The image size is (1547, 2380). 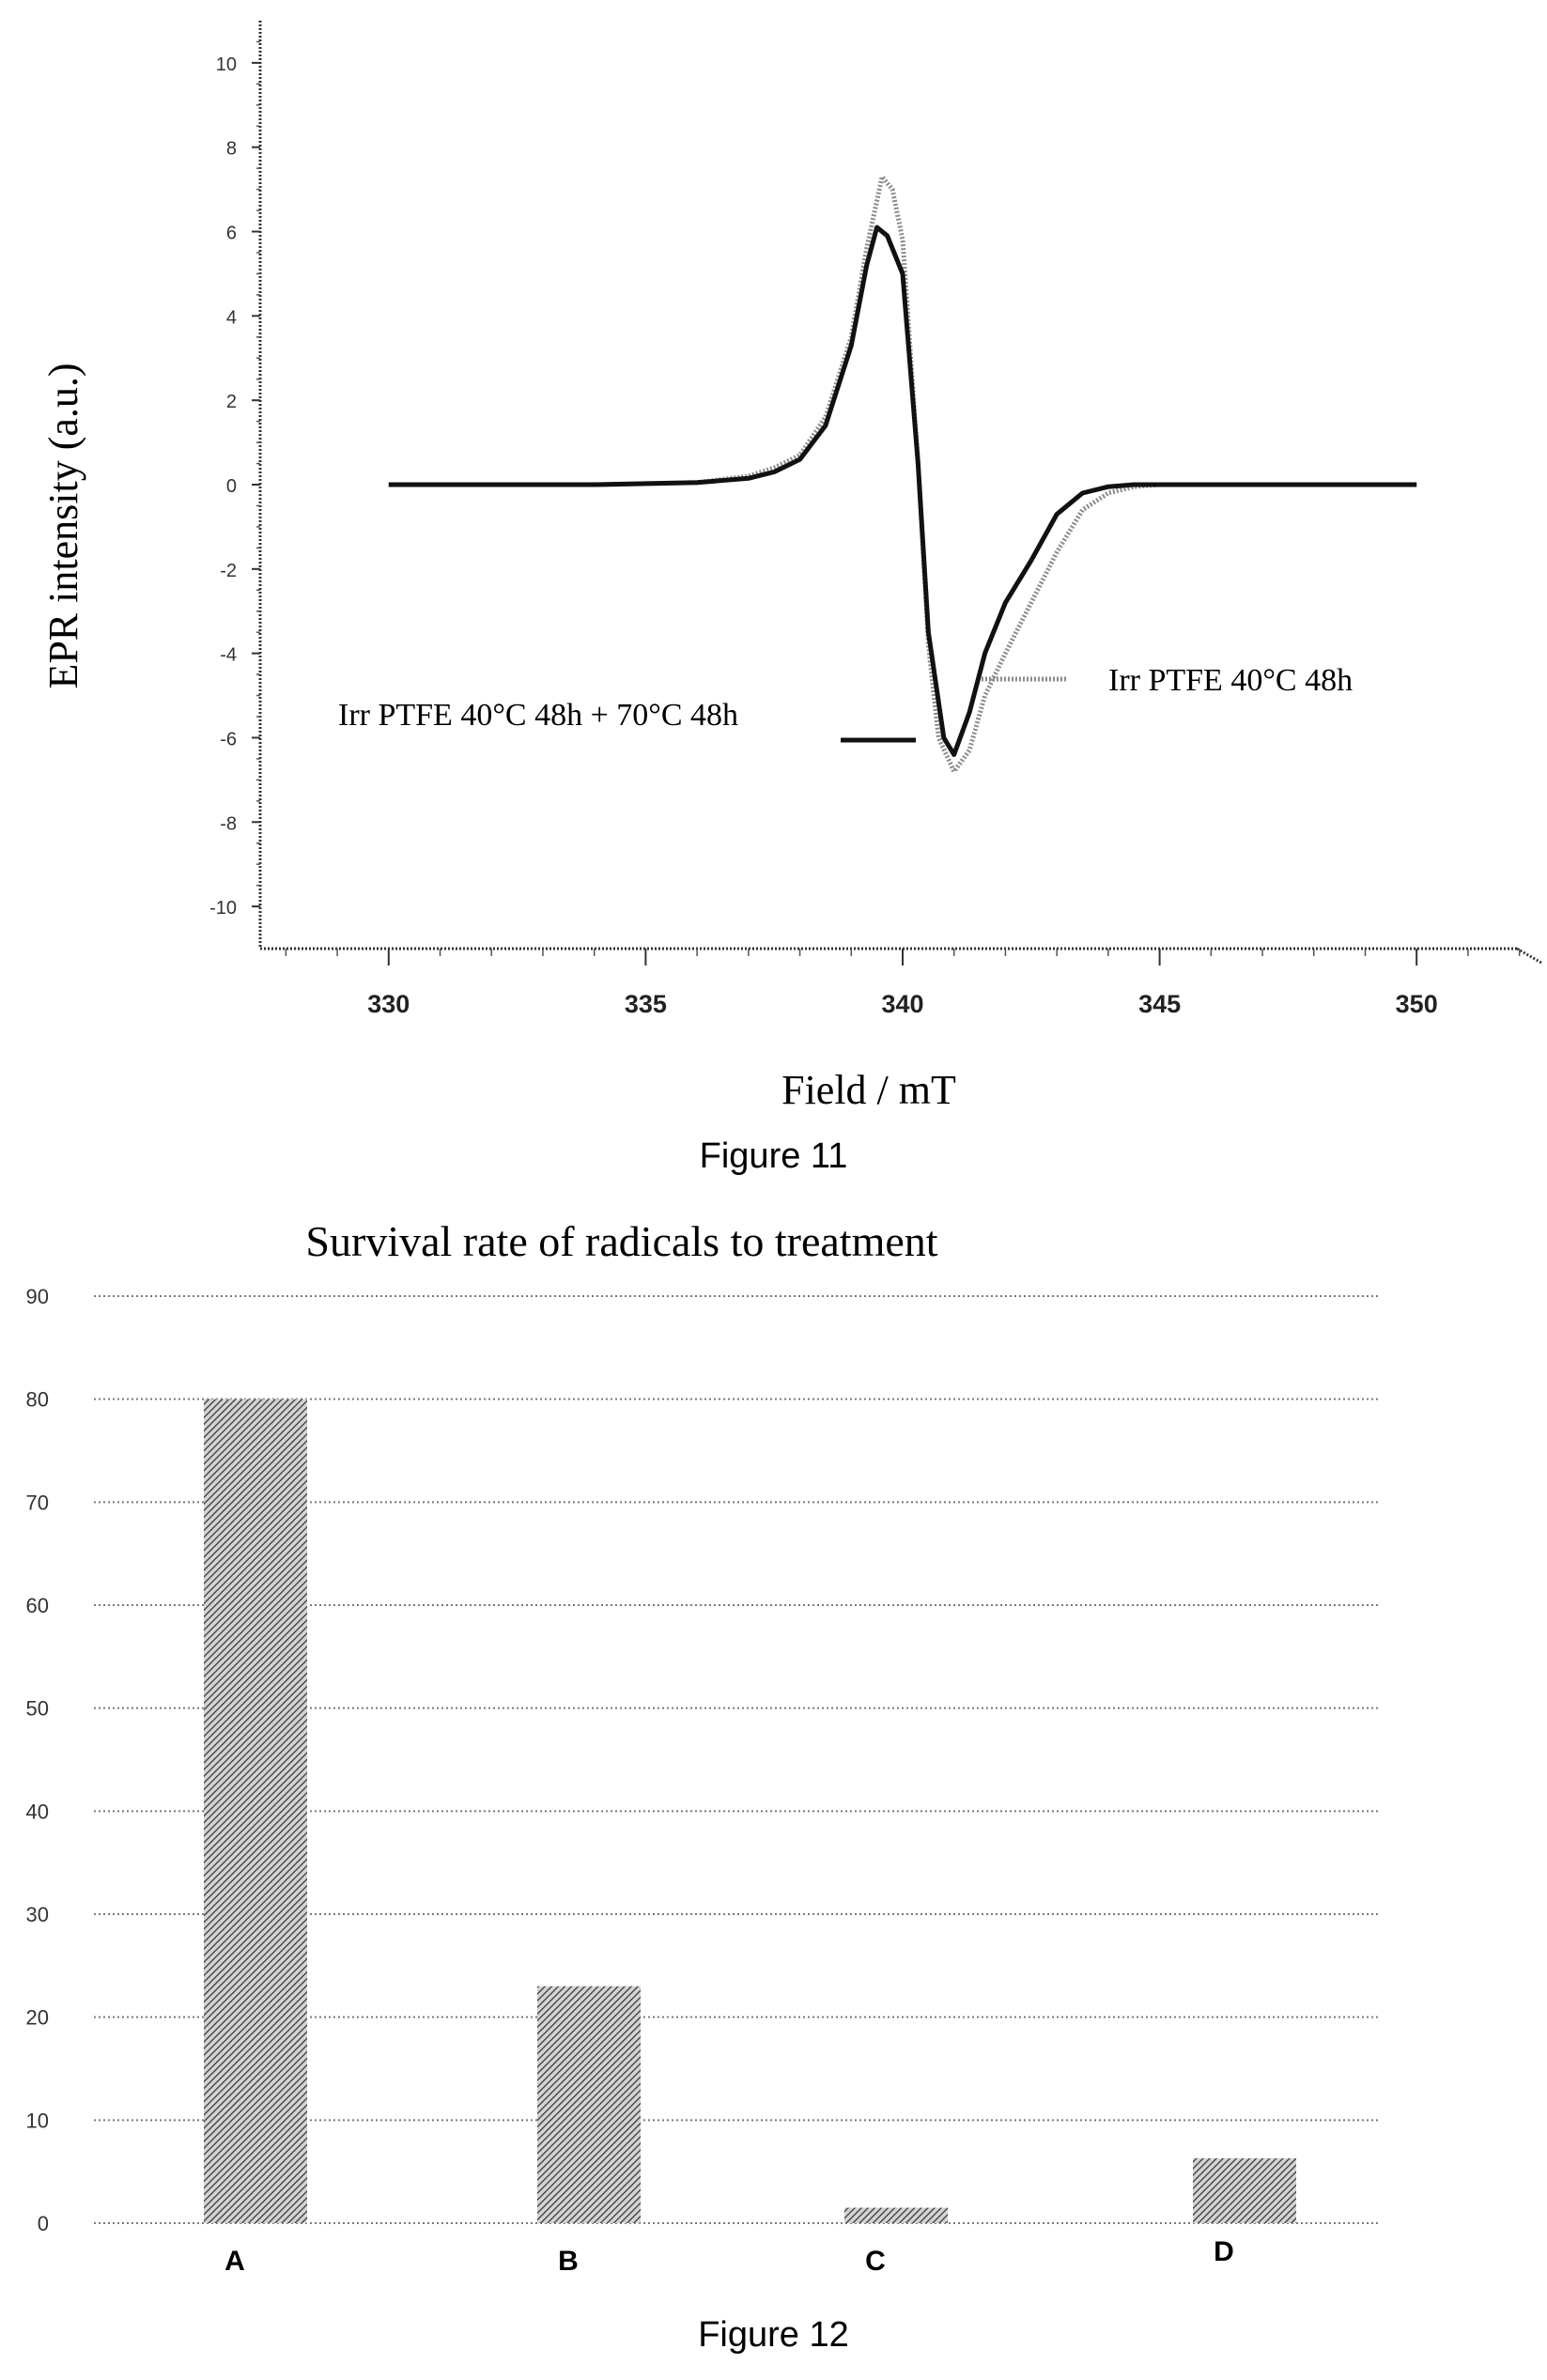 What do you see at coordinates (228, 571) in the screenshot?
I see `epr-y-tick-label: -2` at bounding box center [228, 571].